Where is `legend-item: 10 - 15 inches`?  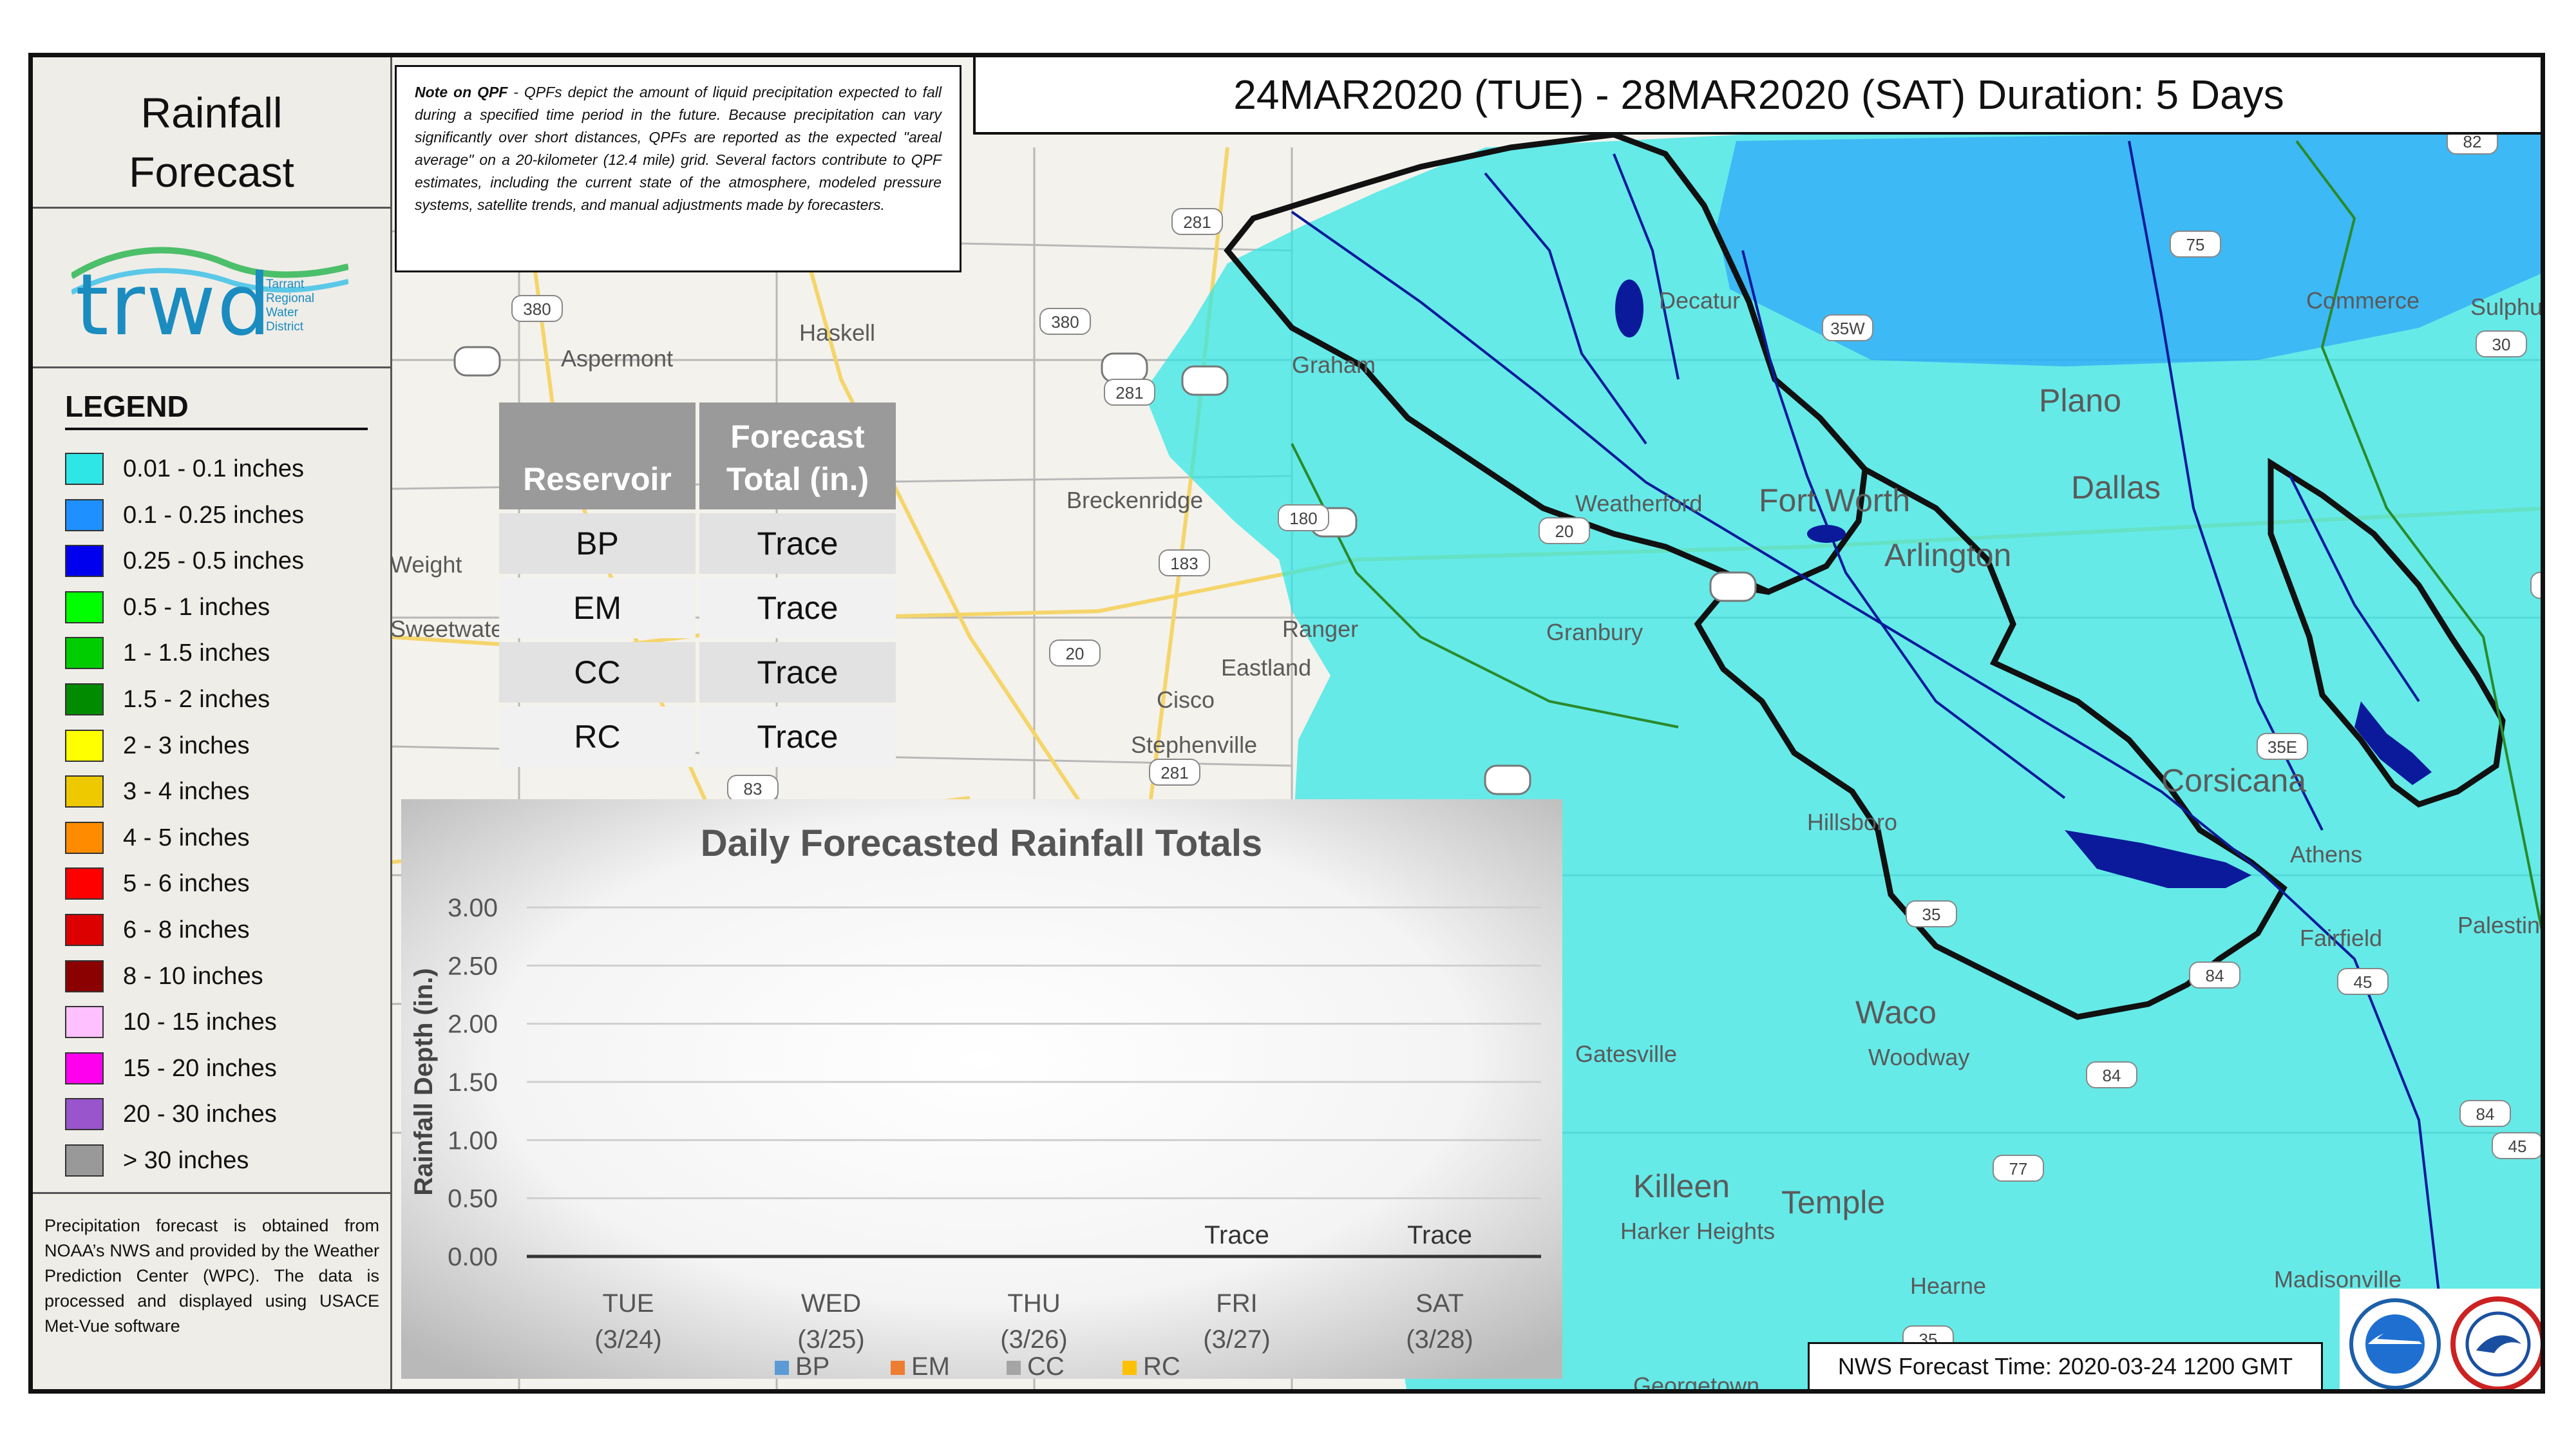
legend-item: 10 - 15 inches is located at coordinates (219, 1022).